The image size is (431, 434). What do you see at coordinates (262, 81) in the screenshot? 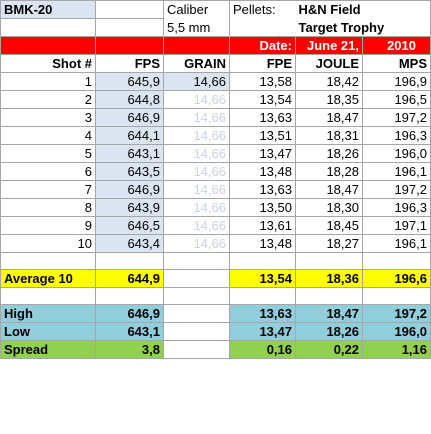
I see `fpe-cell: 13,58` at bounding box center [262, 81].